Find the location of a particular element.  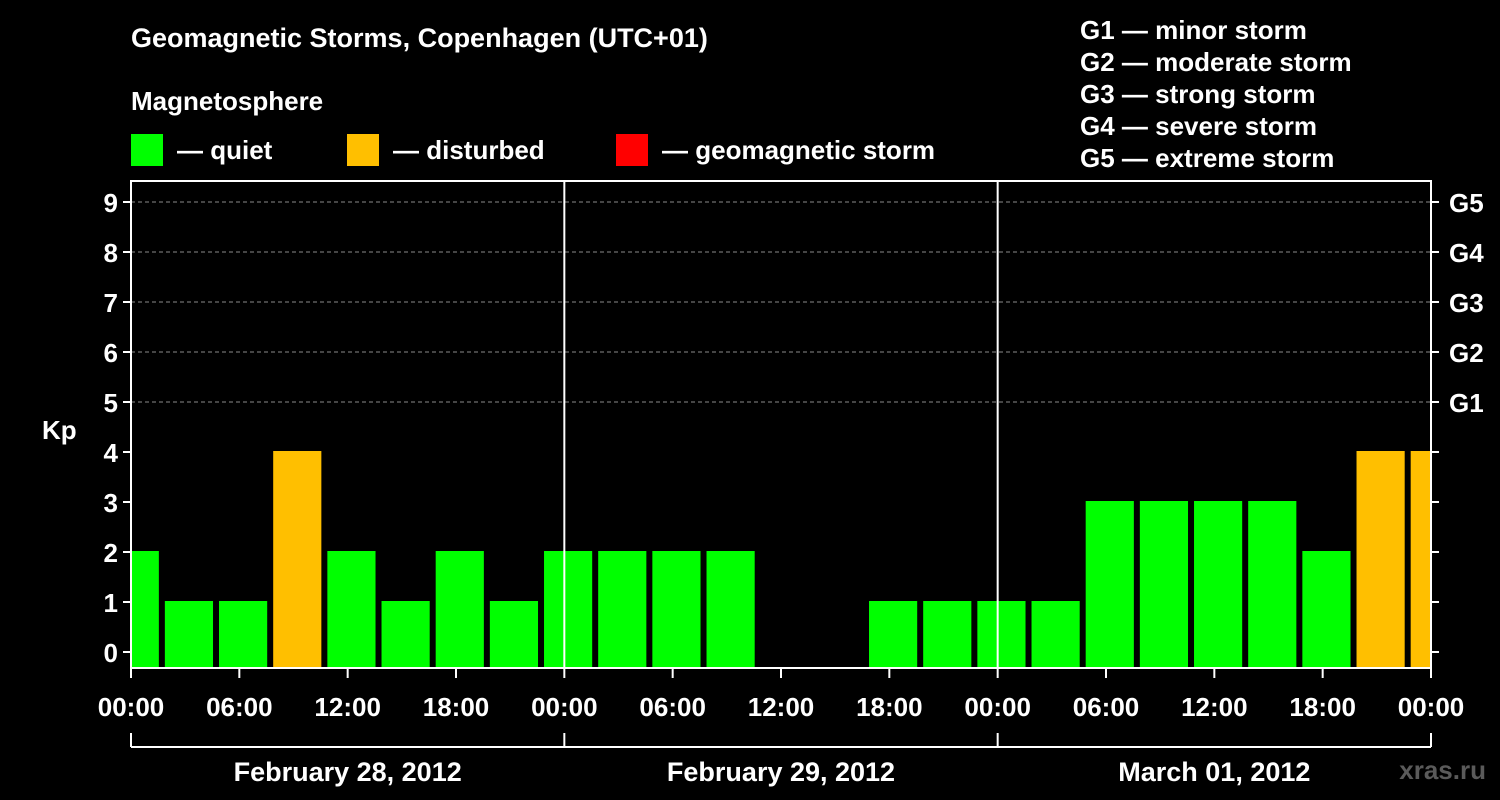

xtick-label-7: 18:00 is located at coordinates (889, 707).